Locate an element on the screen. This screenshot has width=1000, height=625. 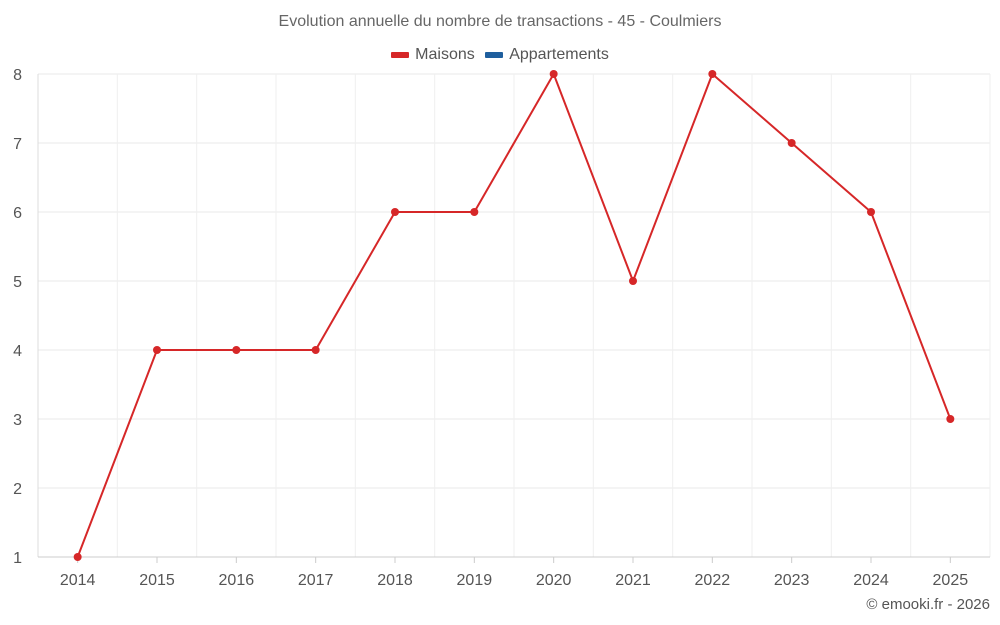
x-tick-label: 2014 is located at coordinates (78, 580).